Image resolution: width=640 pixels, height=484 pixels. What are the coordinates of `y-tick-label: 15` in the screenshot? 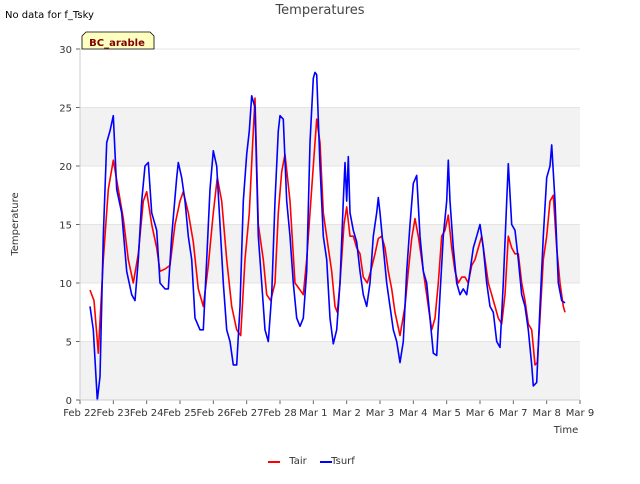 It's located at (65, 226).